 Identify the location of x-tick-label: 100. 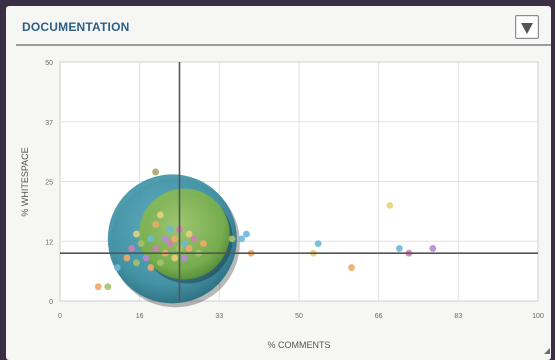
(538, 316).